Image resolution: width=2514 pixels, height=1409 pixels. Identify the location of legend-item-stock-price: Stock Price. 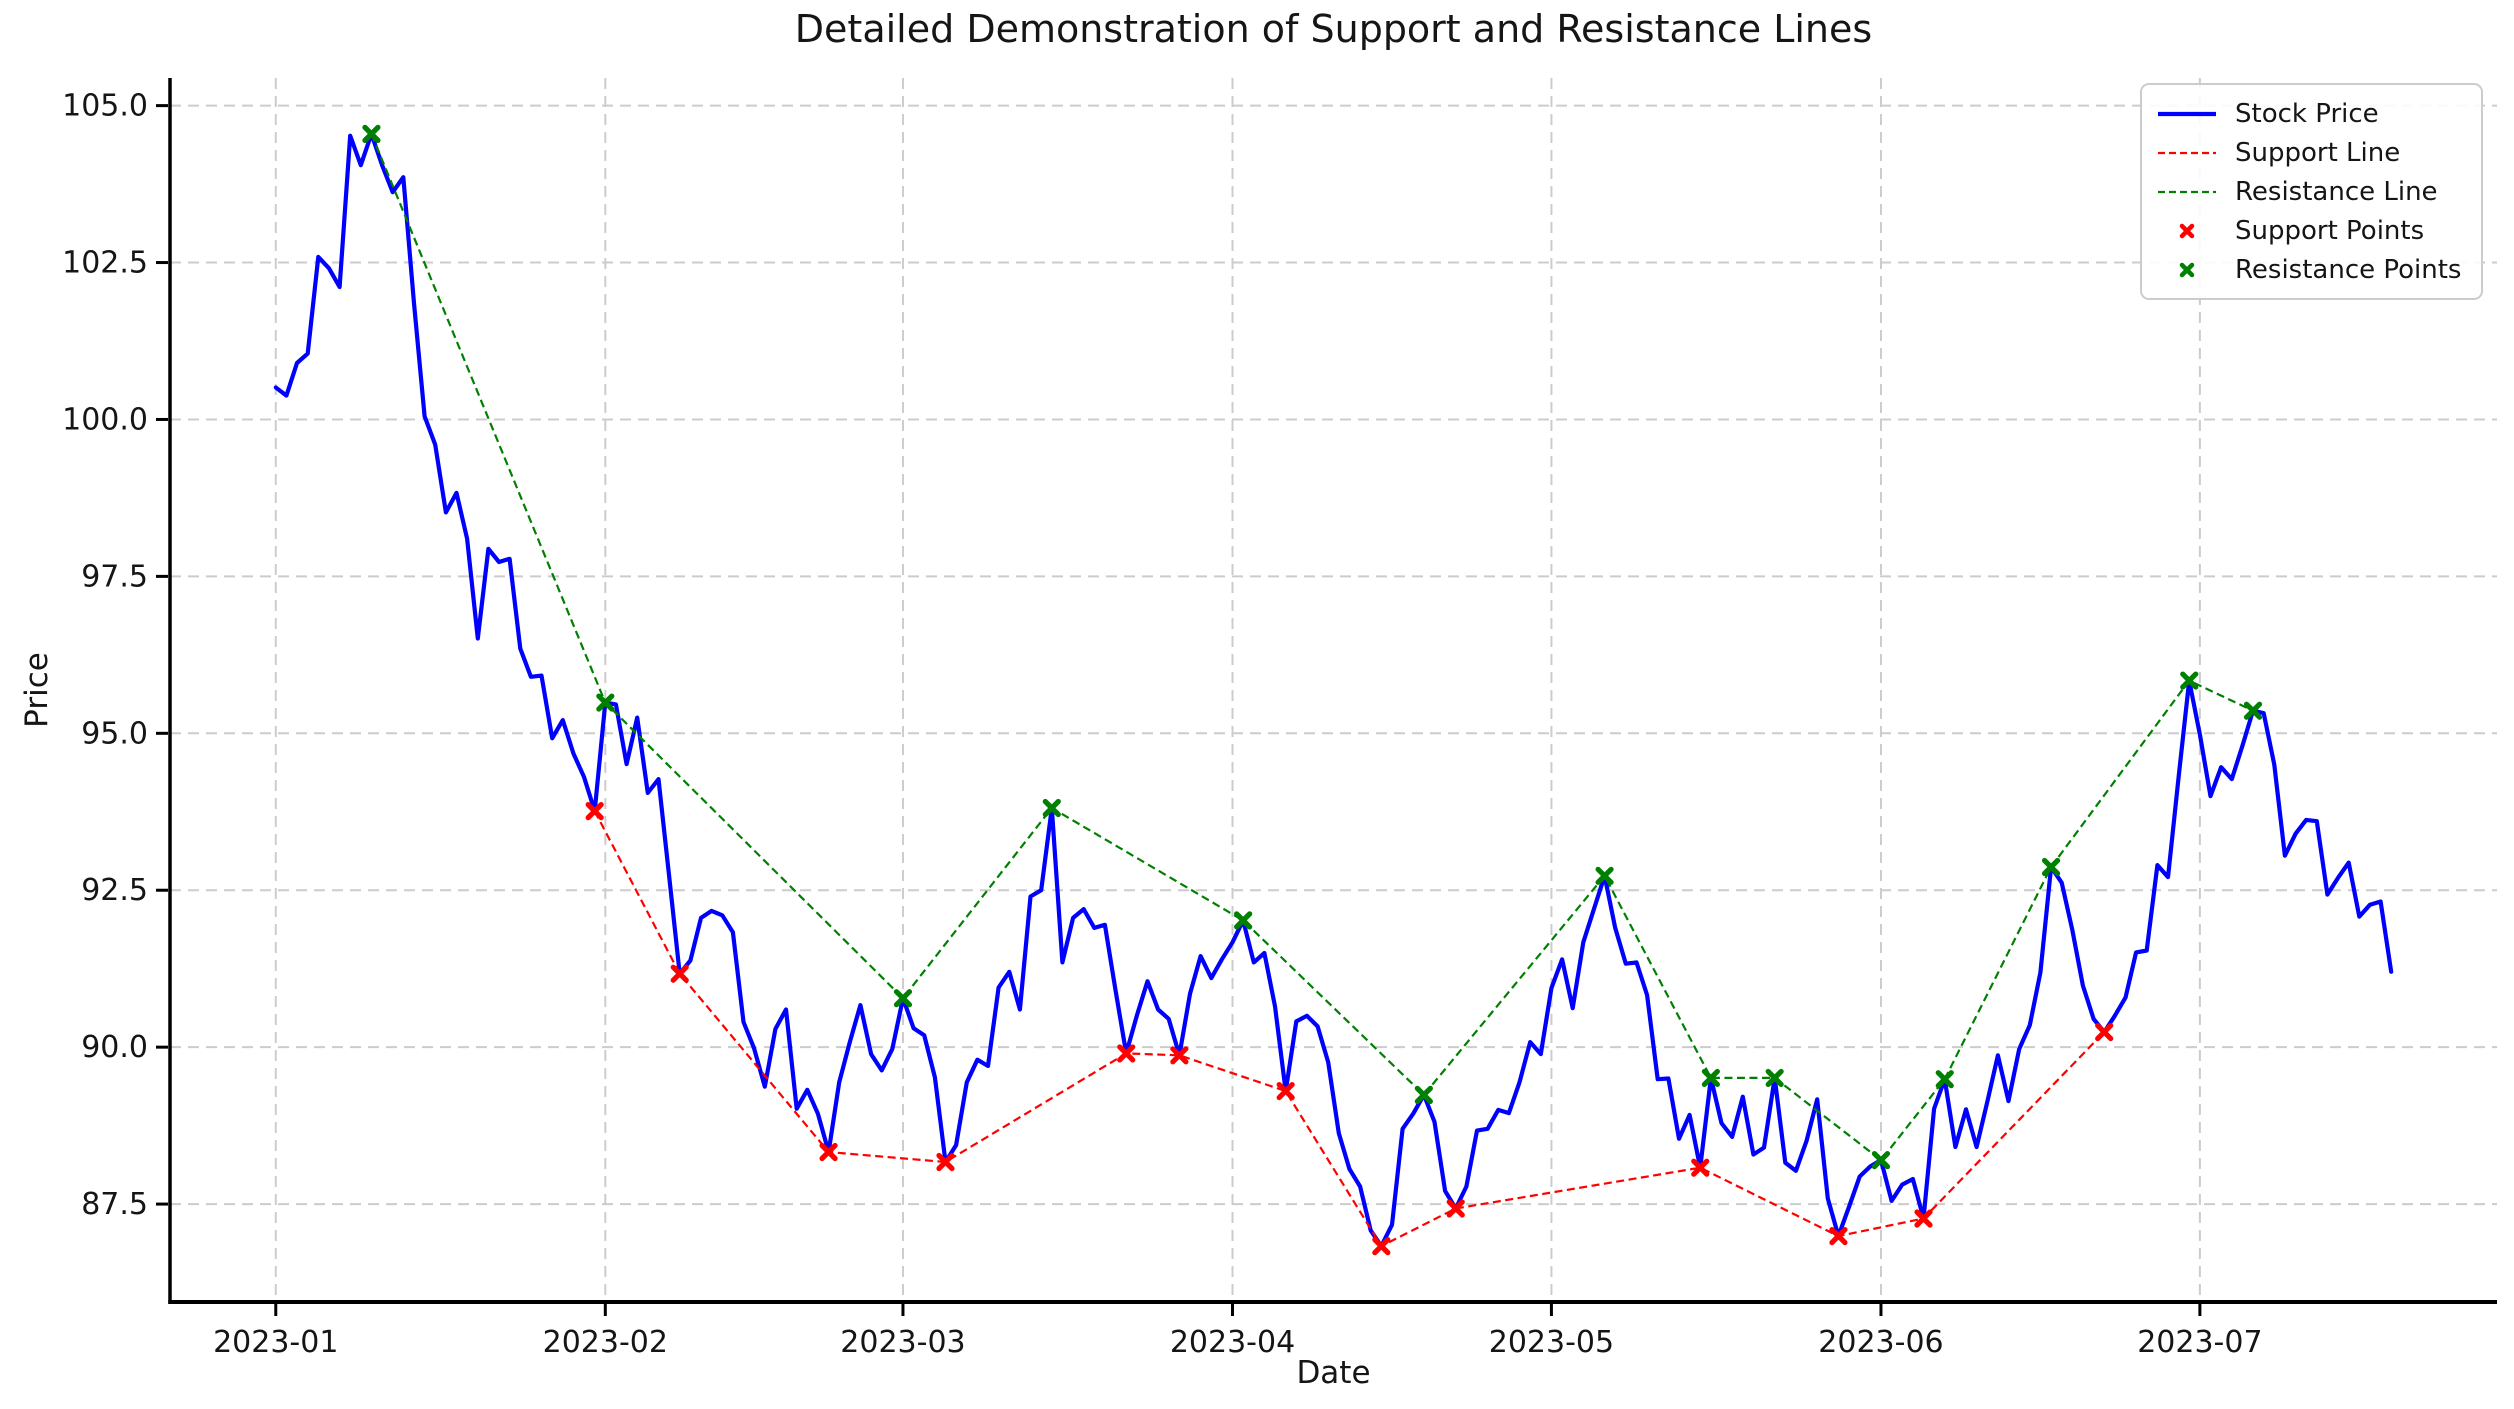
(2311, 114).